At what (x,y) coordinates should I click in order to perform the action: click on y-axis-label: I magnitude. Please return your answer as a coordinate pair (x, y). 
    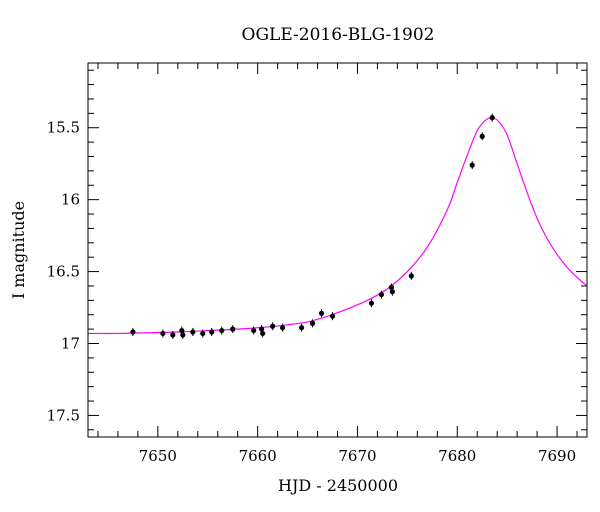
    Looking at the image, I should click on (18, 250).